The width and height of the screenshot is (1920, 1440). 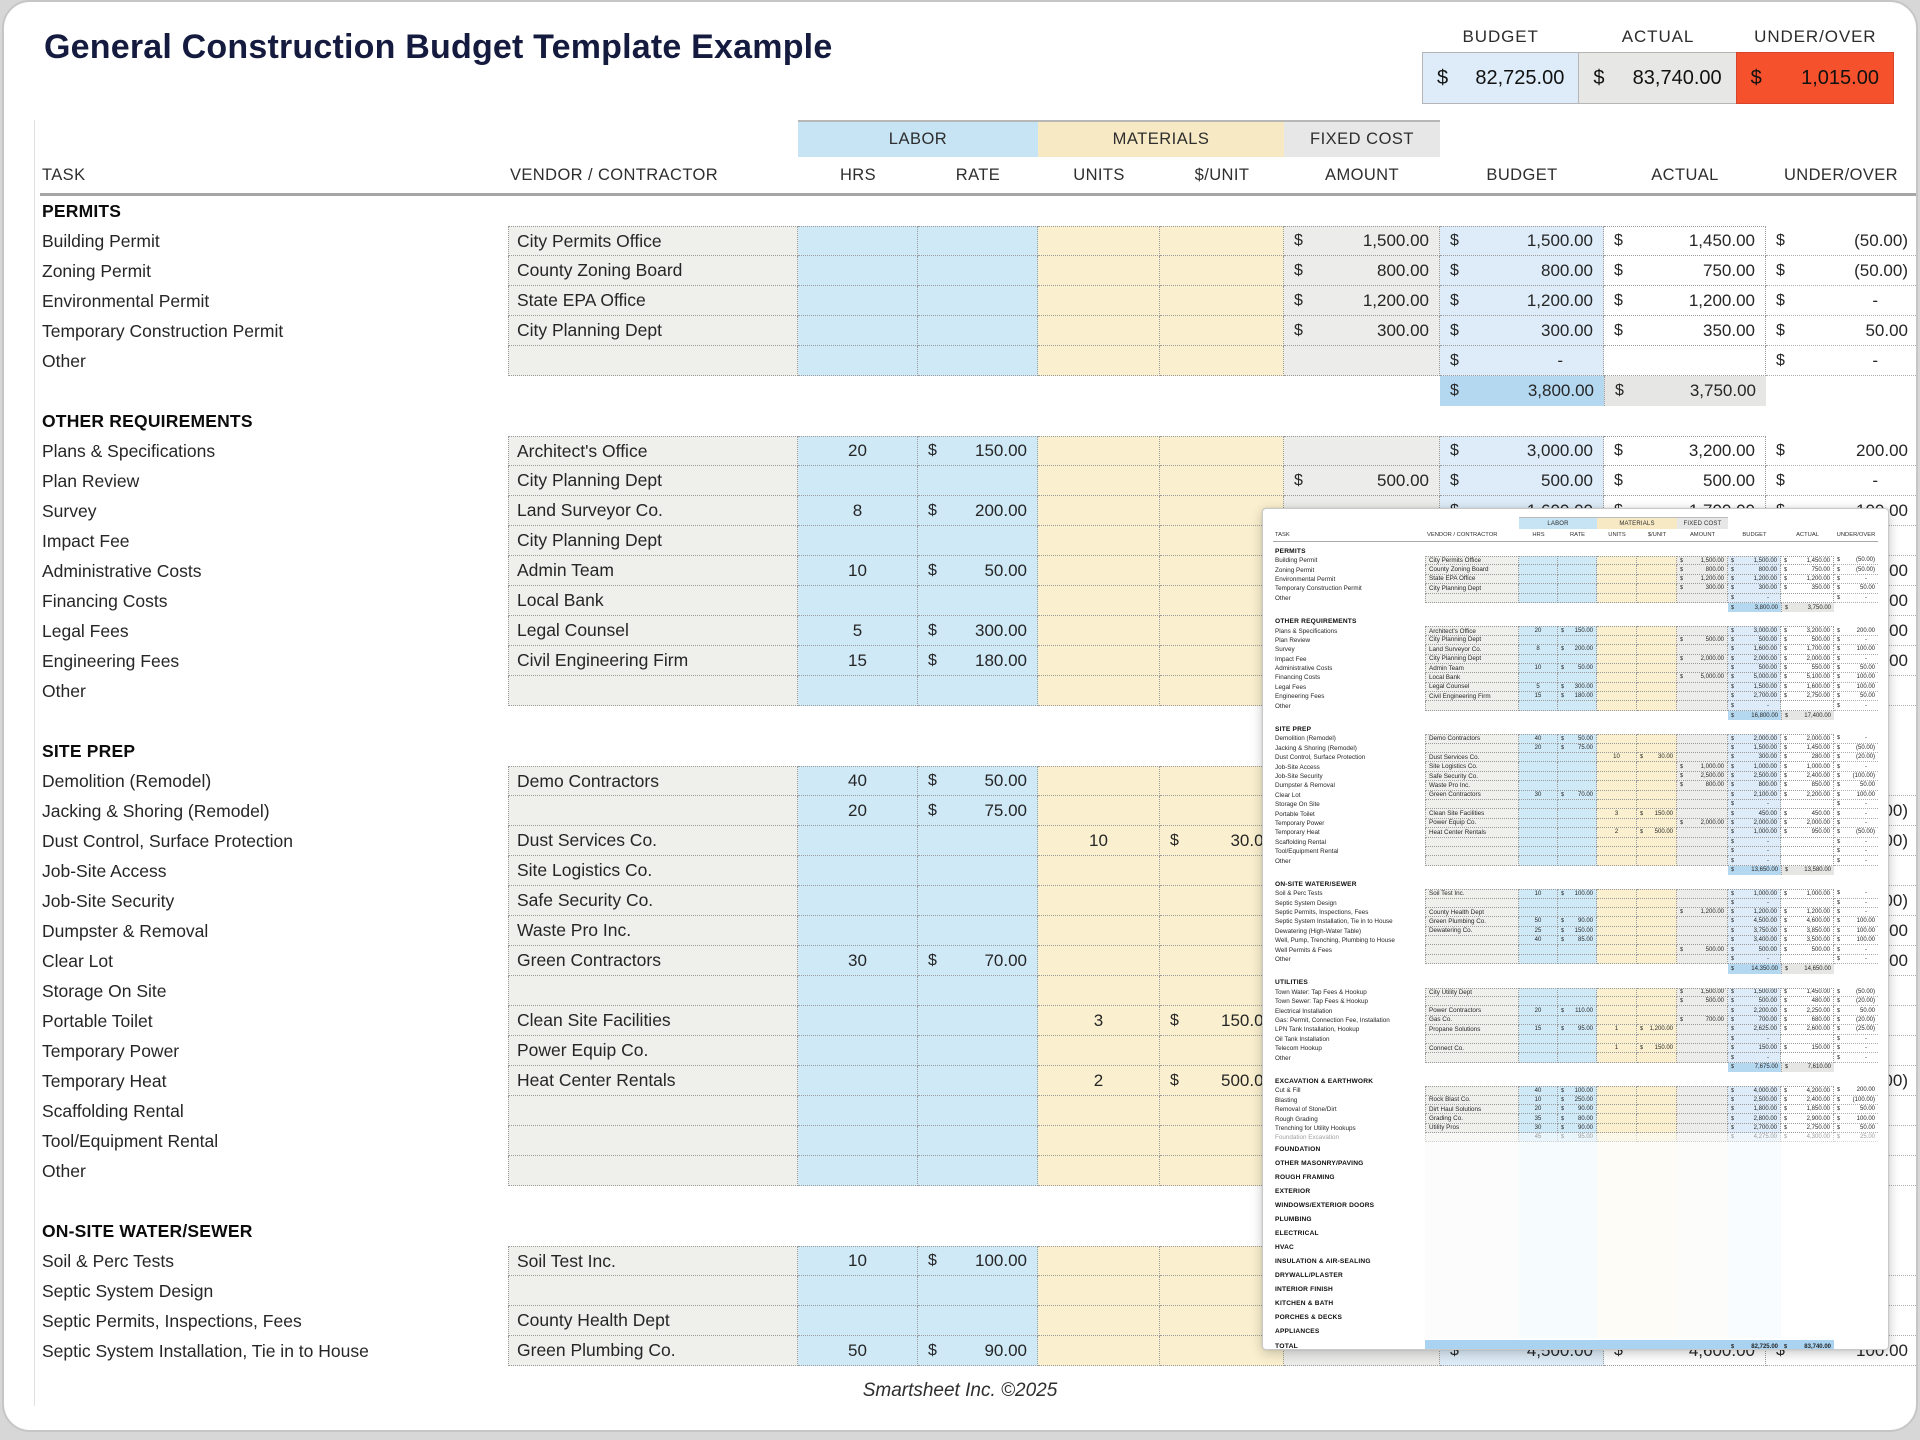 What do you see at coordinates (1754, 959) in the screenshot?
I see `cell-budget: $-` at bounding box center [1754, 959].